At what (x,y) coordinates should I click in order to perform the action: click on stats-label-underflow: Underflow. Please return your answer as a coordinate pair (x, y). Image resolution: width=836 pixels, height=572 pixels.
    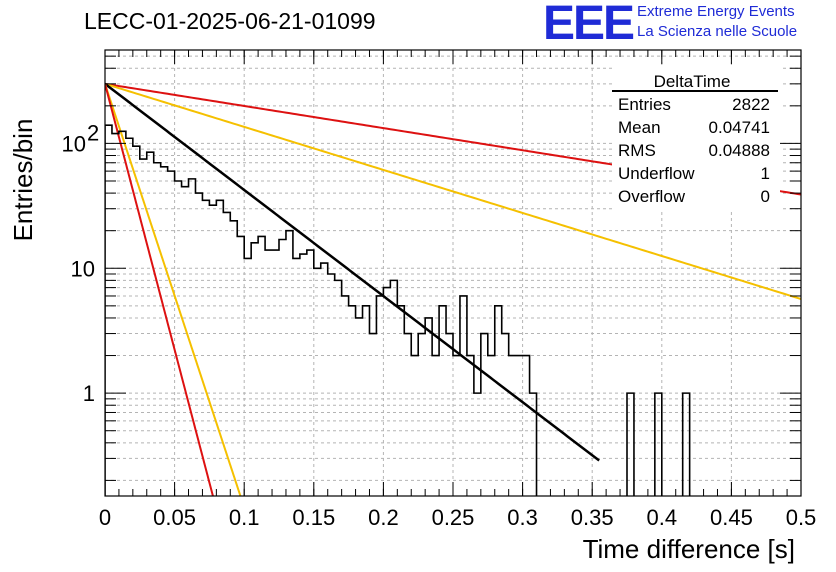
    Looking at the image, I should click on (656, 173).